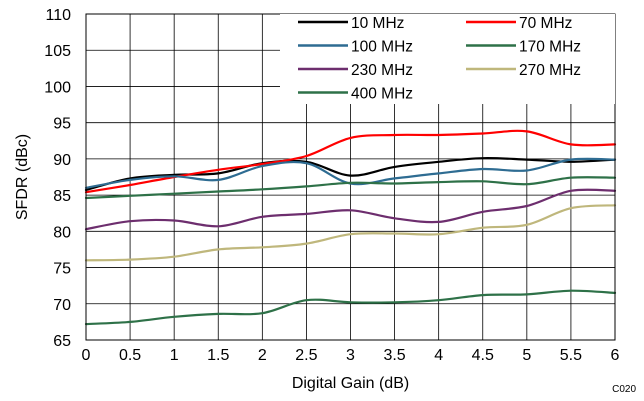 The image size is (644, 401). I want to click on y-axis-title: SFDR (dBc), so click(22, 177).